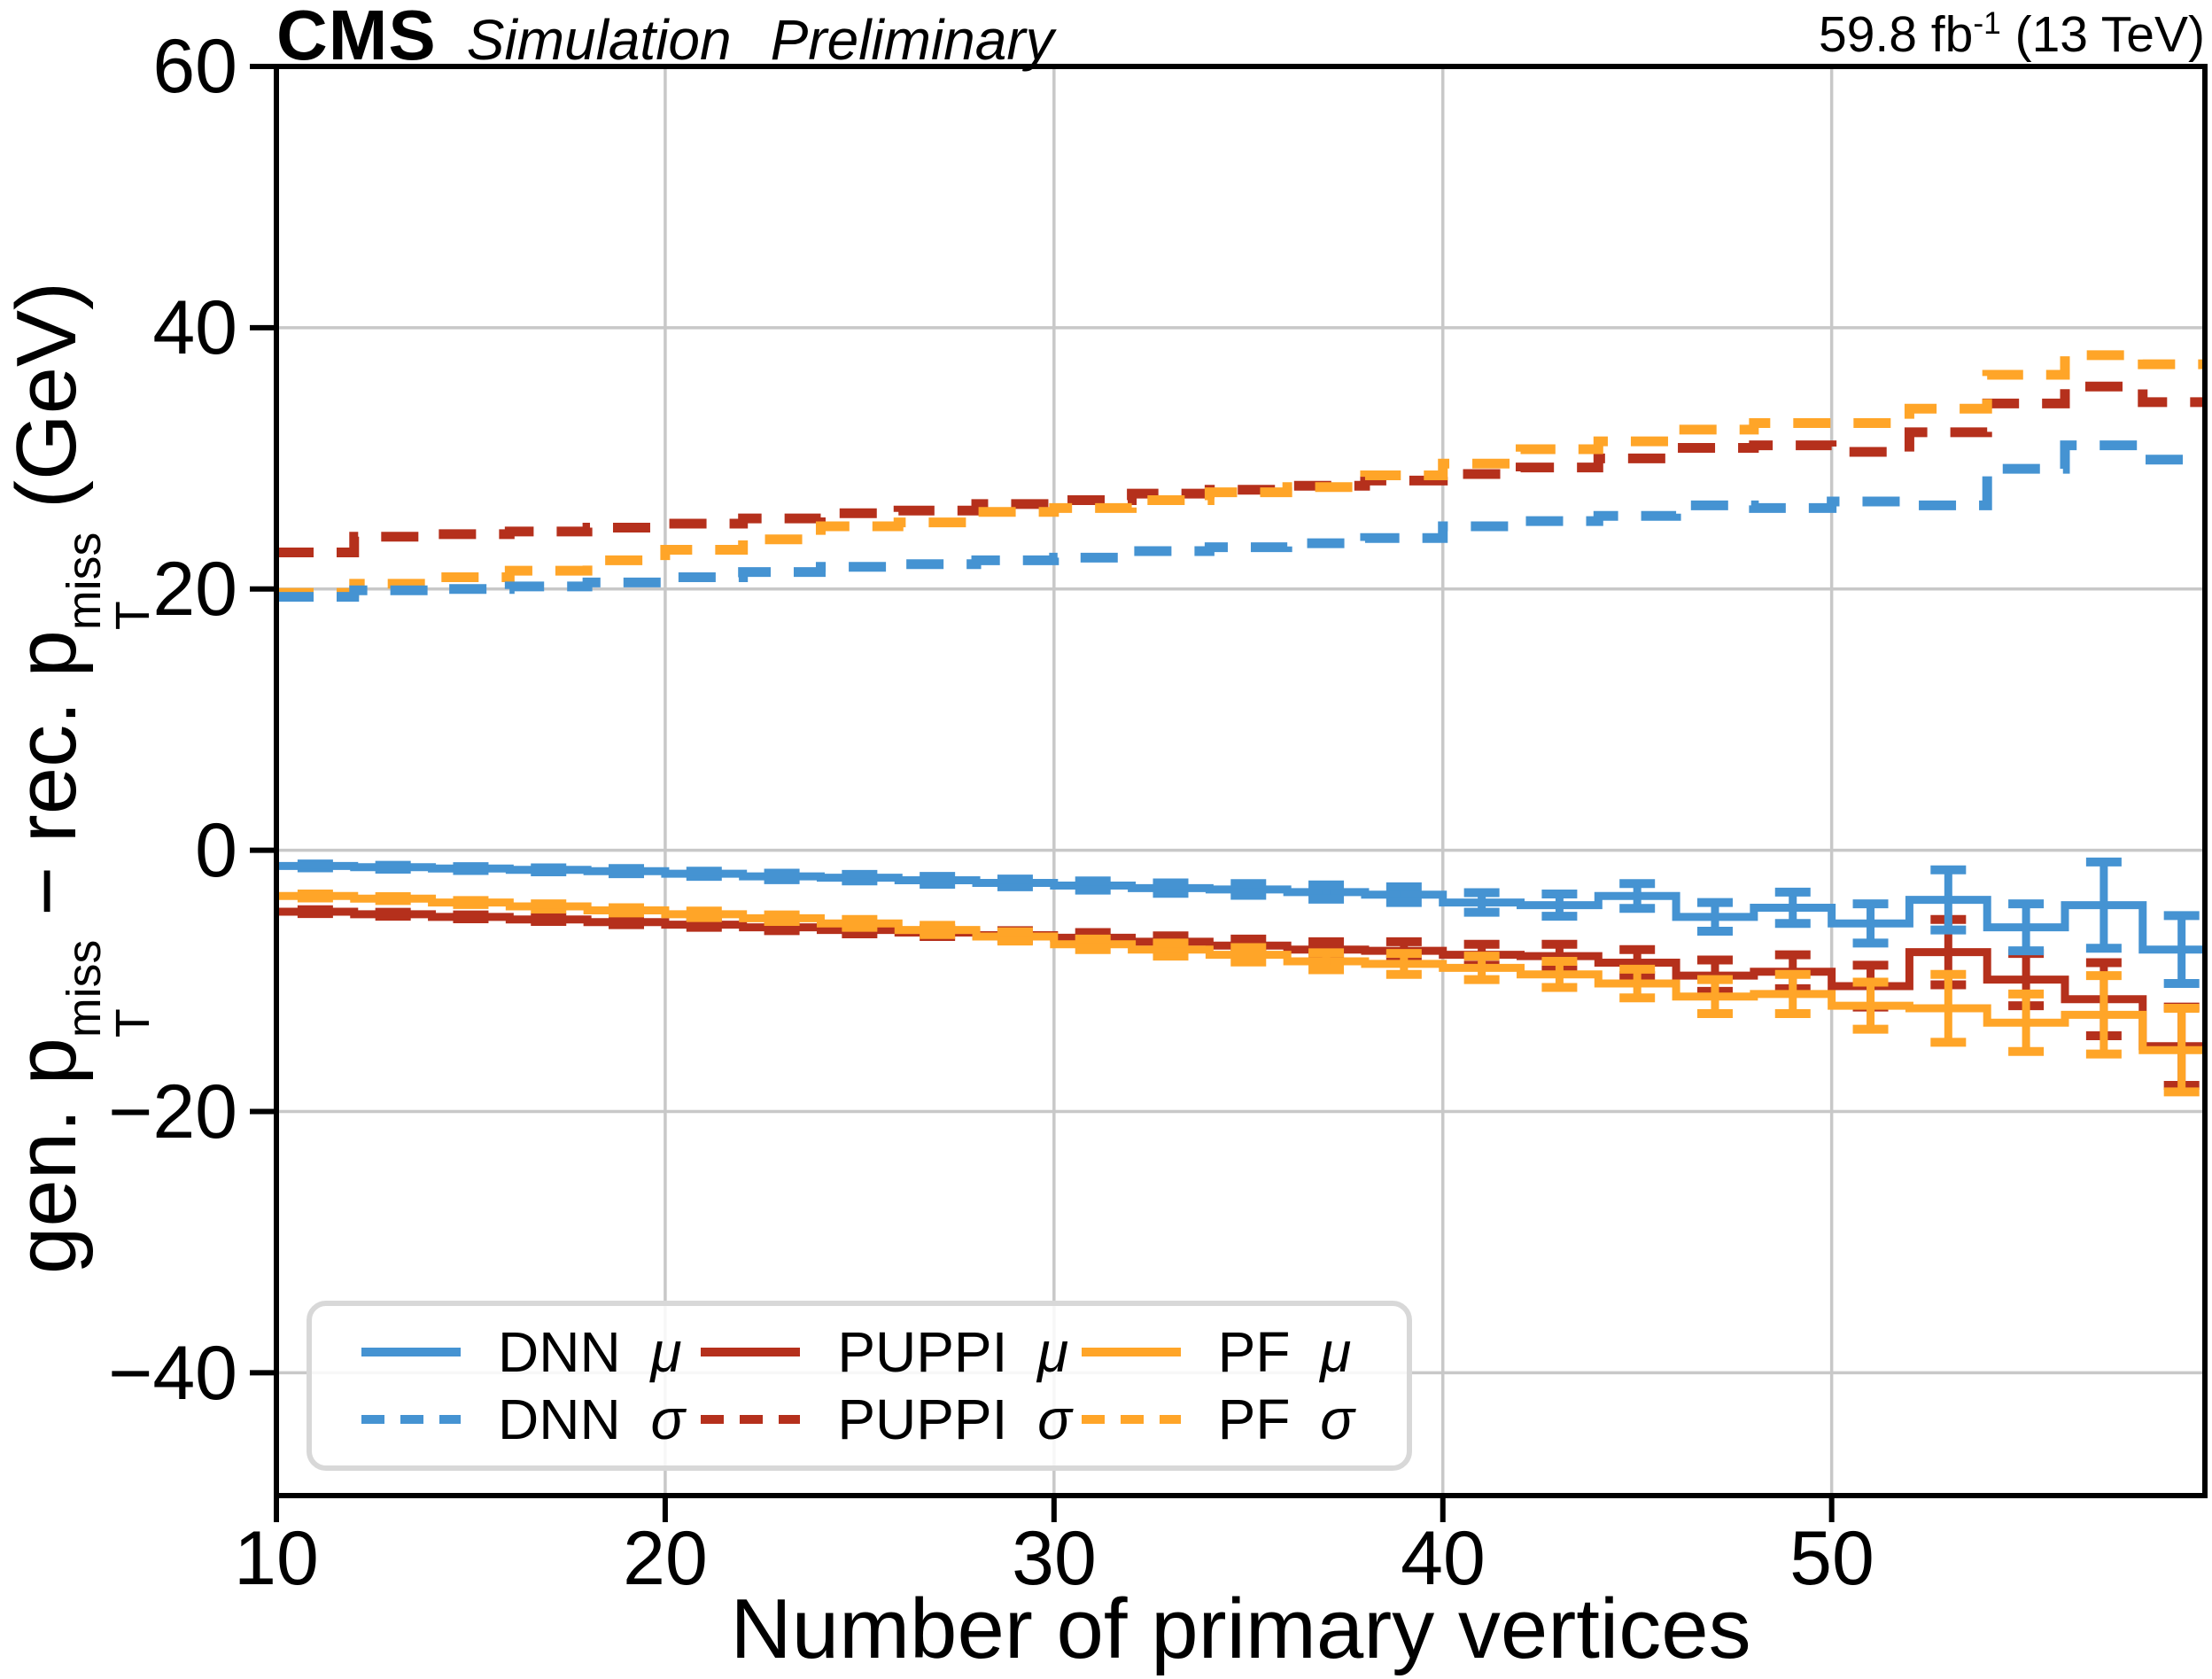 The width and height of the screenshot is (2212, 1679). Describe the element at coordinates (751, 1352) in the screenshot. I see `legend-line-sample-puppi-mu` at that location.